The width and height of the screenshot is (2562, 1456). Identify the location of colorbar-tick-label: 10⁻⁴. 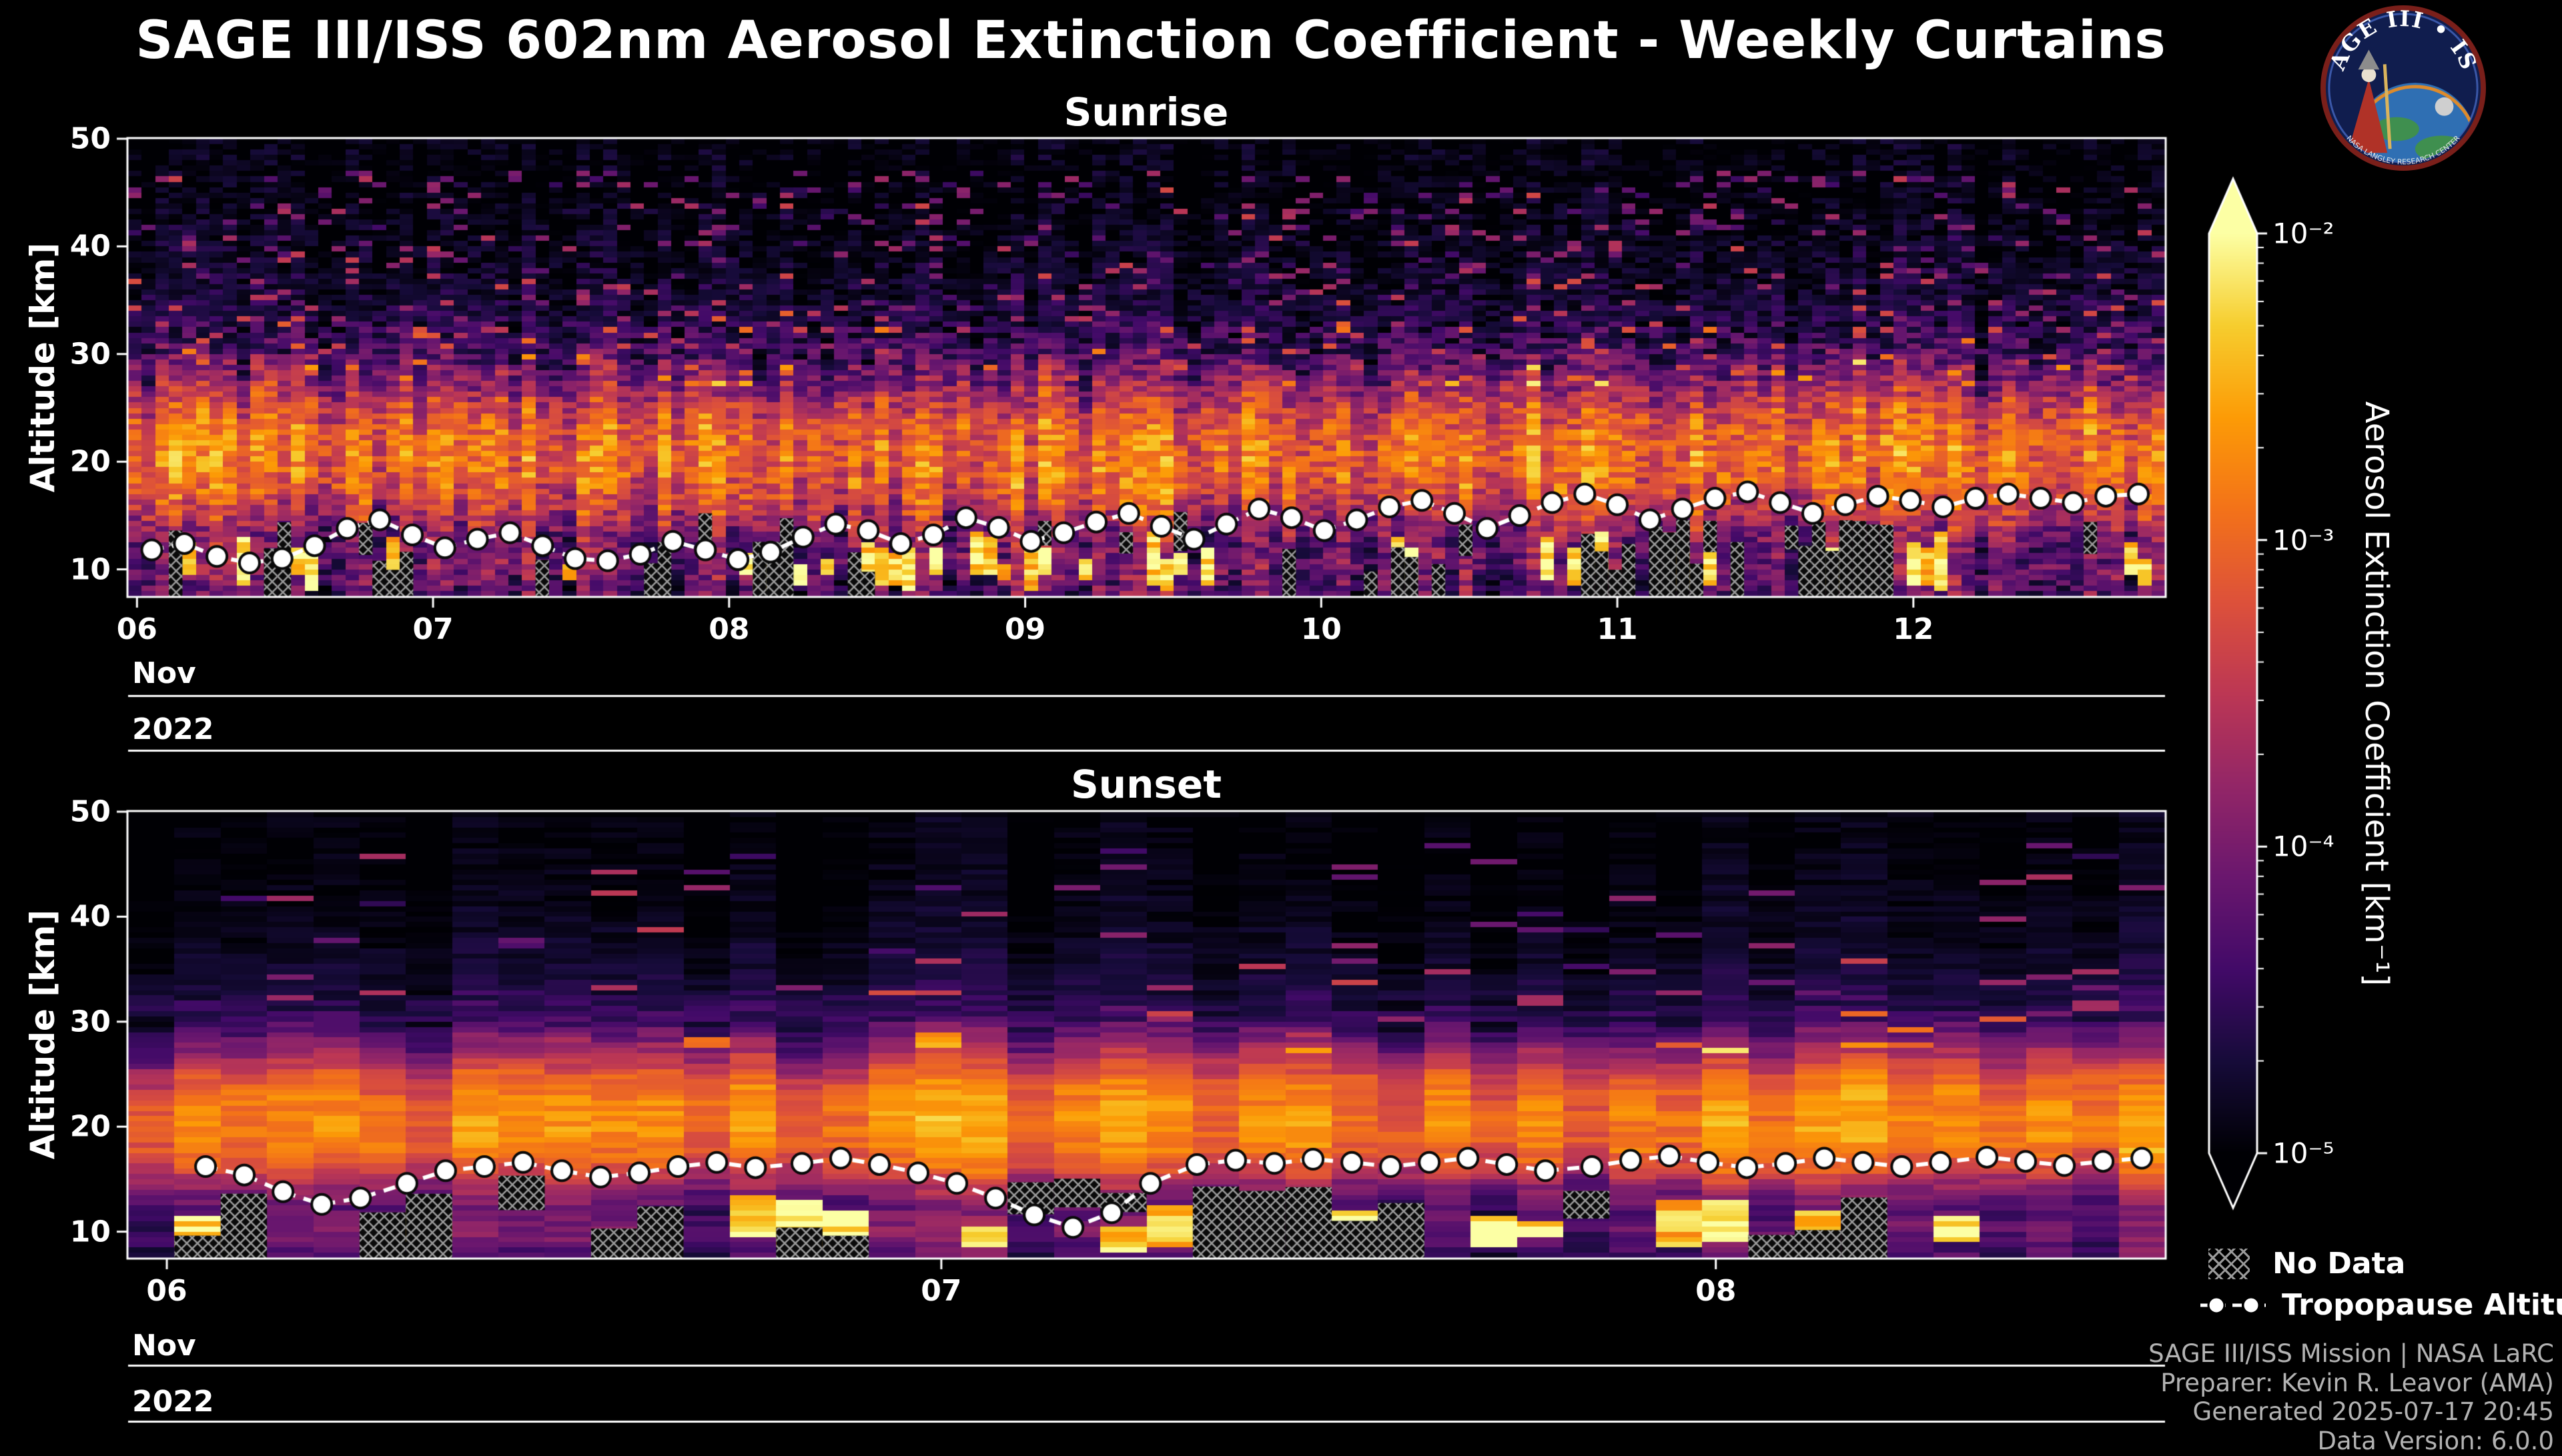
(2303, 847).